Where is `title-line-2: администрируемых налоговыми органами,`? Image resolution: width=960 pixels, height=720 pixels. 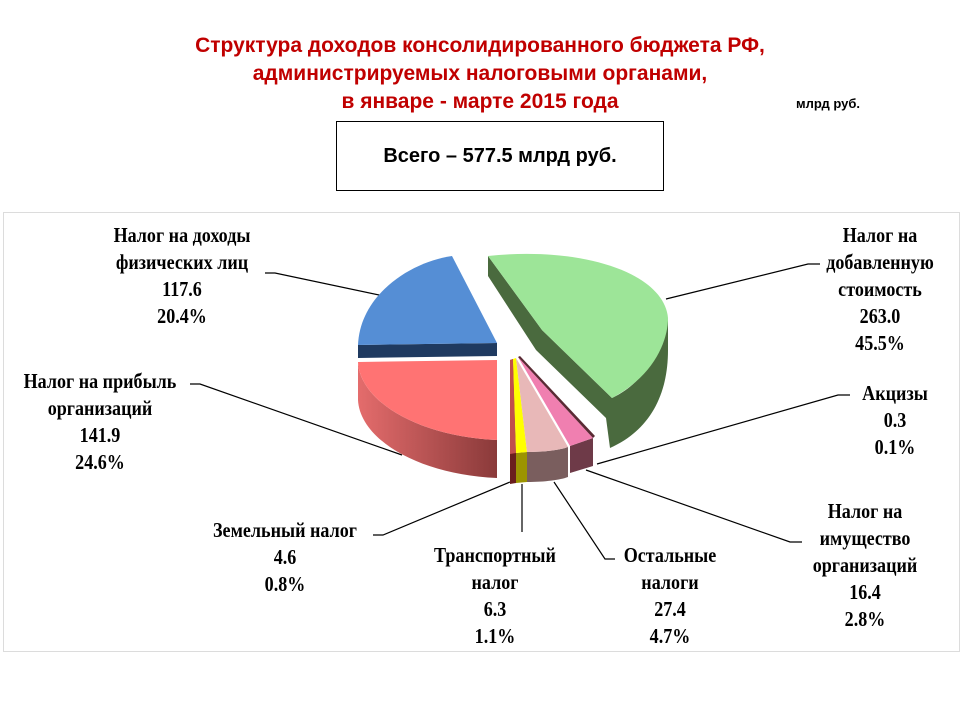
title-line-2: администрируемых налоговыми органами, is located at coordinates (480, 73).